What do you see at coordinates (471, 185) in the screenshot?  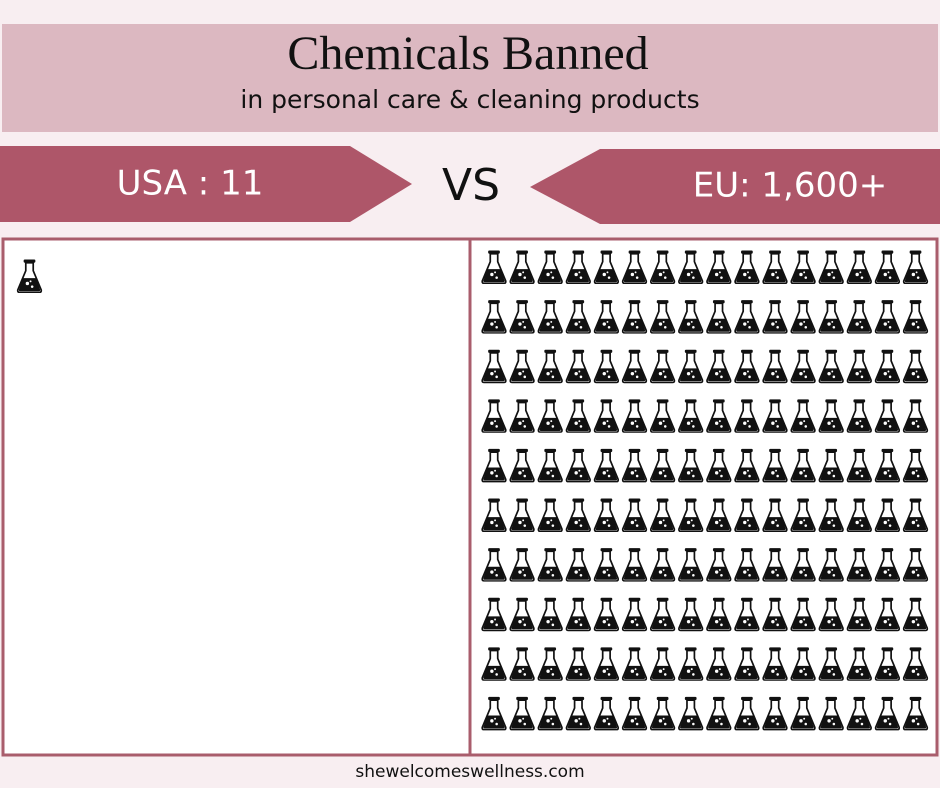 I see `separator: VS` at bounding box center [471, 185].